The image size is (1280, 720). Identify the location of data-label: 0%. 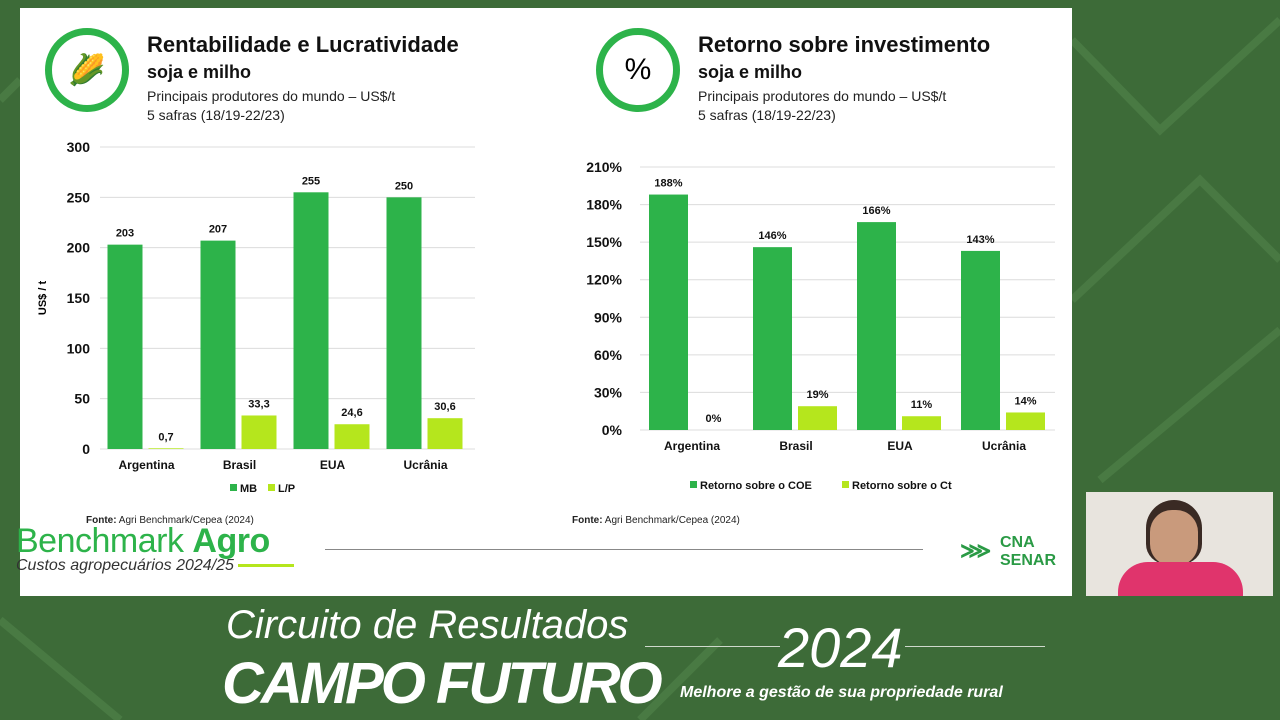
(714, 419).